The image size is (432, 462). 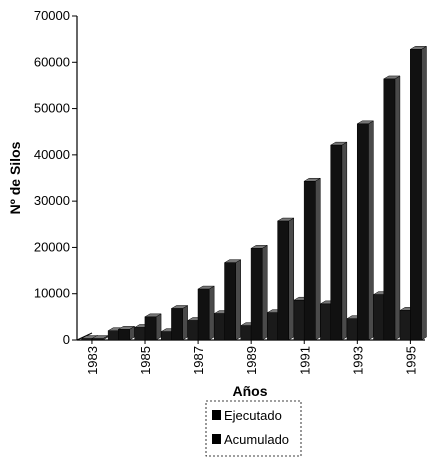 I want to click on bar-acumulado-1993, so click(x=365, y=230).